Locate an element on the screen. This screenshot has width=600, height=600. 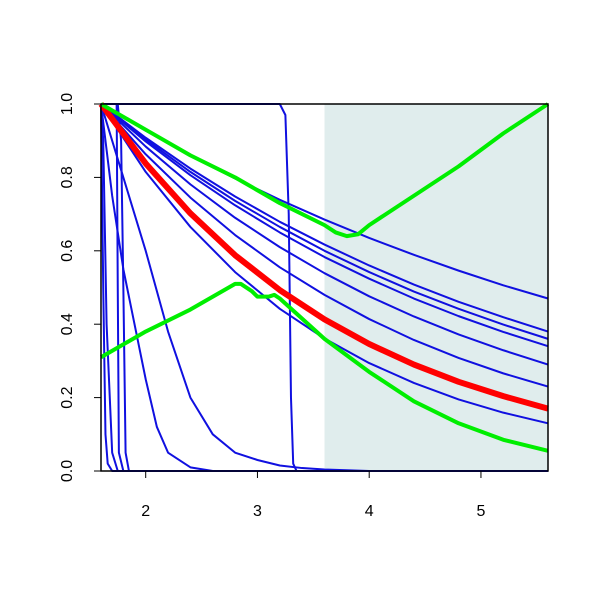
y-tick-label: 0.0 is located at coordinates (67, 471).